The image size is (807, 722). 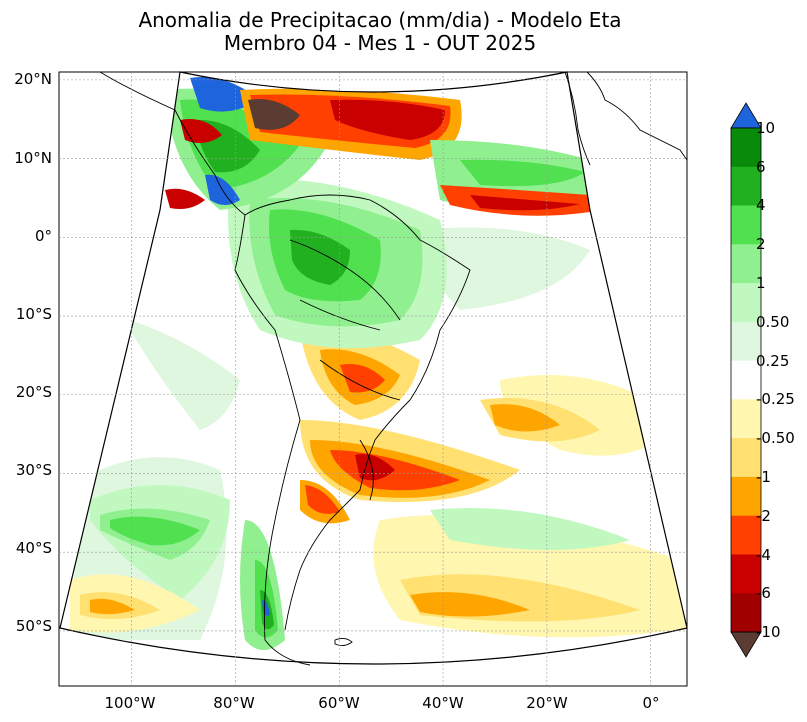 I want to click on map-title-line2: Membro 04 - Mes 1 - OUT 2025, so click(x=380, y=43).